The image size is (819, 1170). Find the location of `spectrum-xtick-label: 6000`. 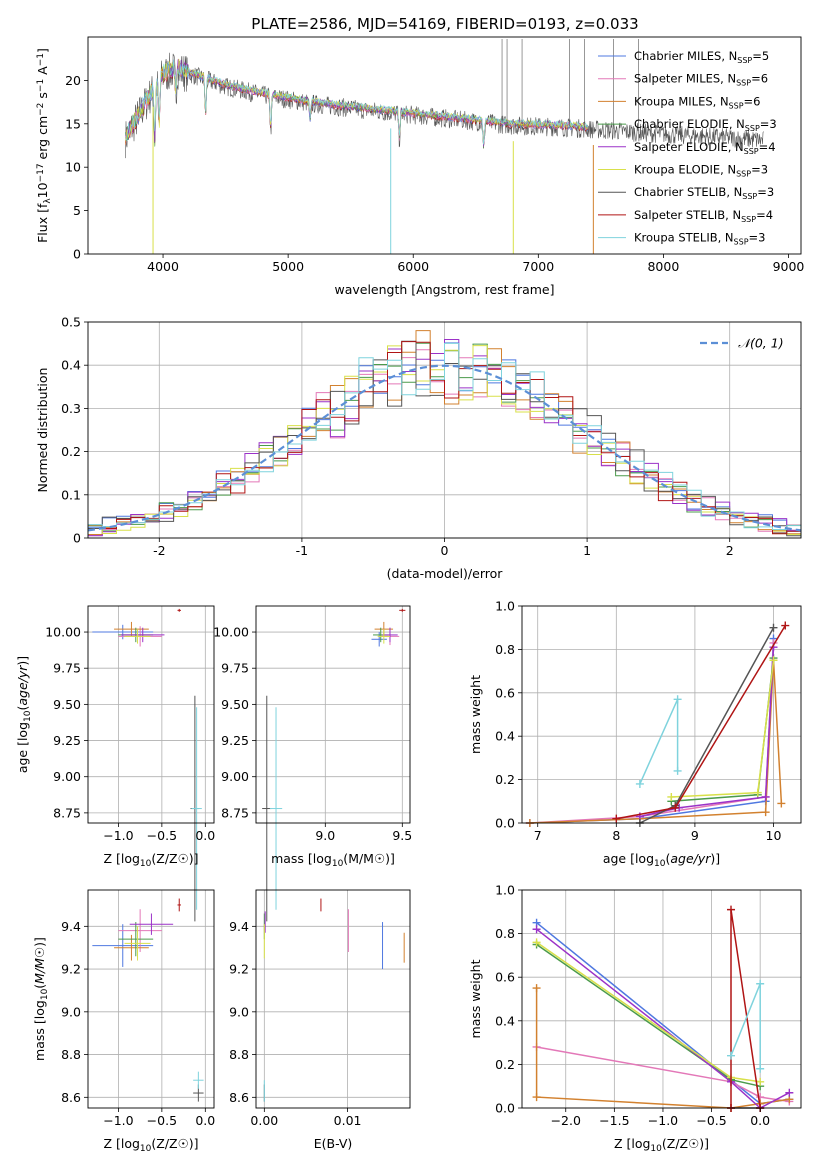

spectrum-xtick-label: 6000 is located at coordinates (413, 266).